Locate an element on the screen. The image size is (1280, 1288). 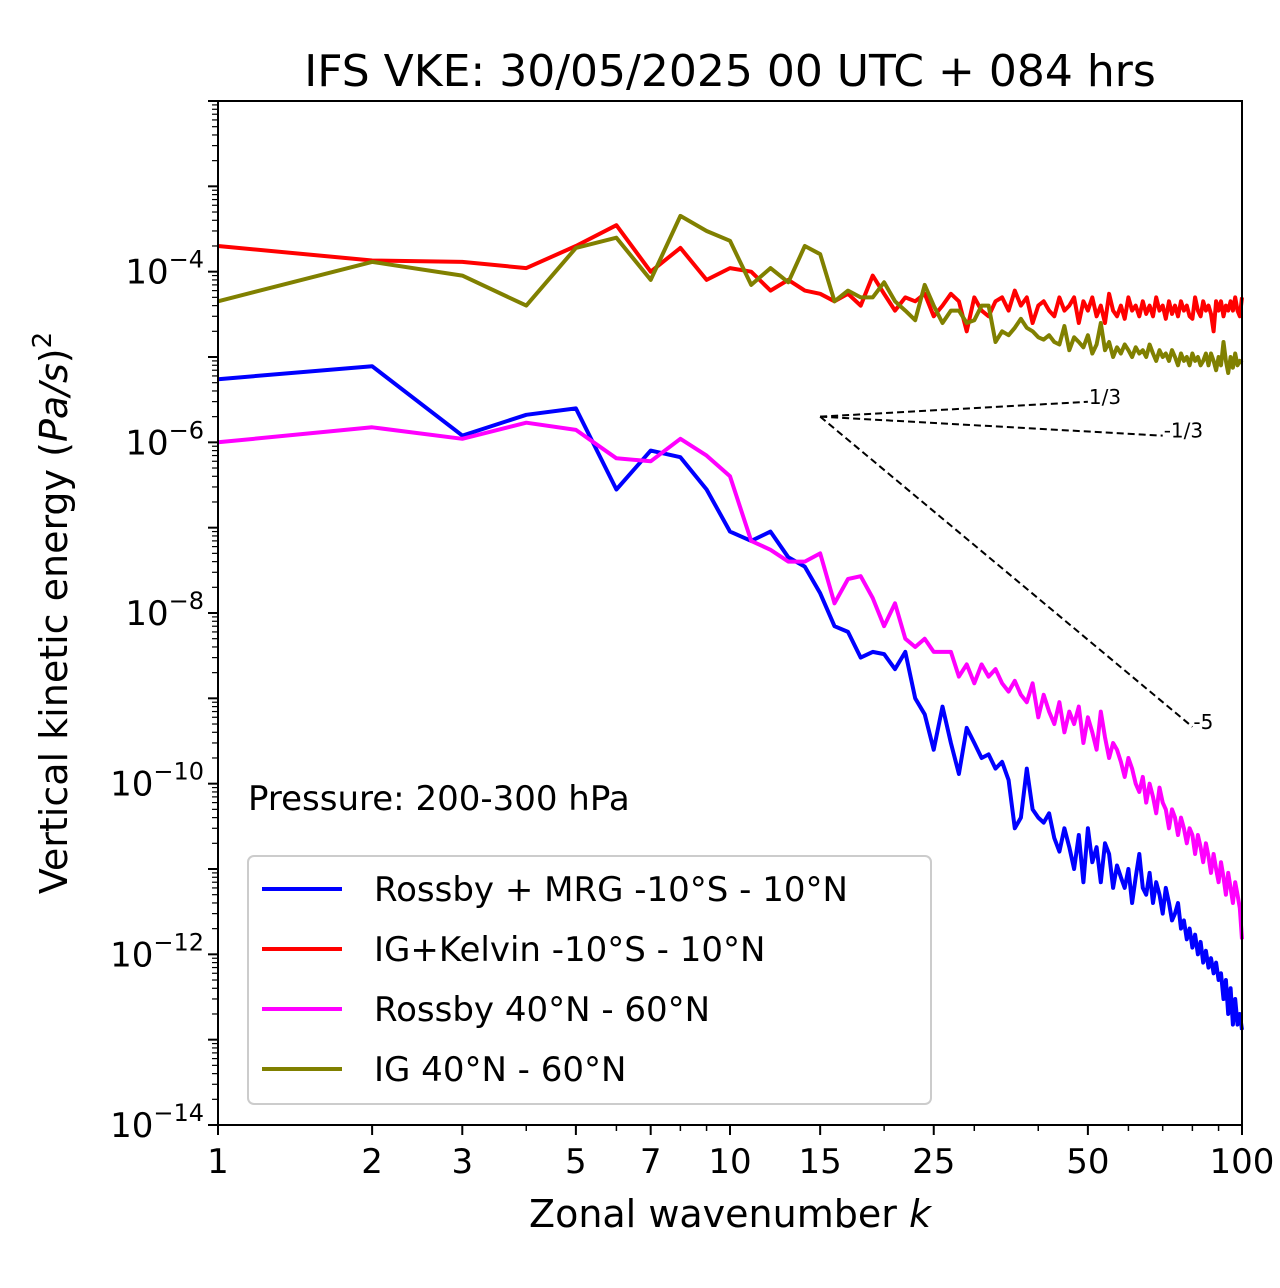
x-tick-label: 10 is located at coordinates (729, 1162).